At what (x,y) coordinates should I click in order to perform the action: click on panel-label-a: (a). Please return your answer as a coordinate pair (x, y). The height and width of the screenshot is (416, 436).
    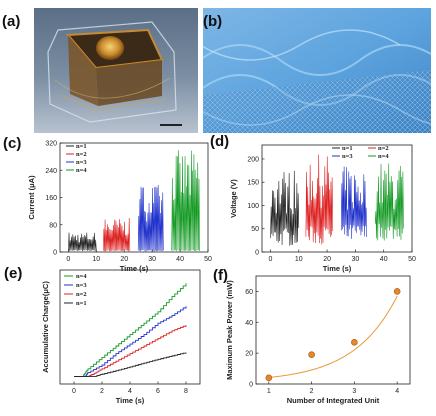
    Looking at the image, I should click on (11, 21).